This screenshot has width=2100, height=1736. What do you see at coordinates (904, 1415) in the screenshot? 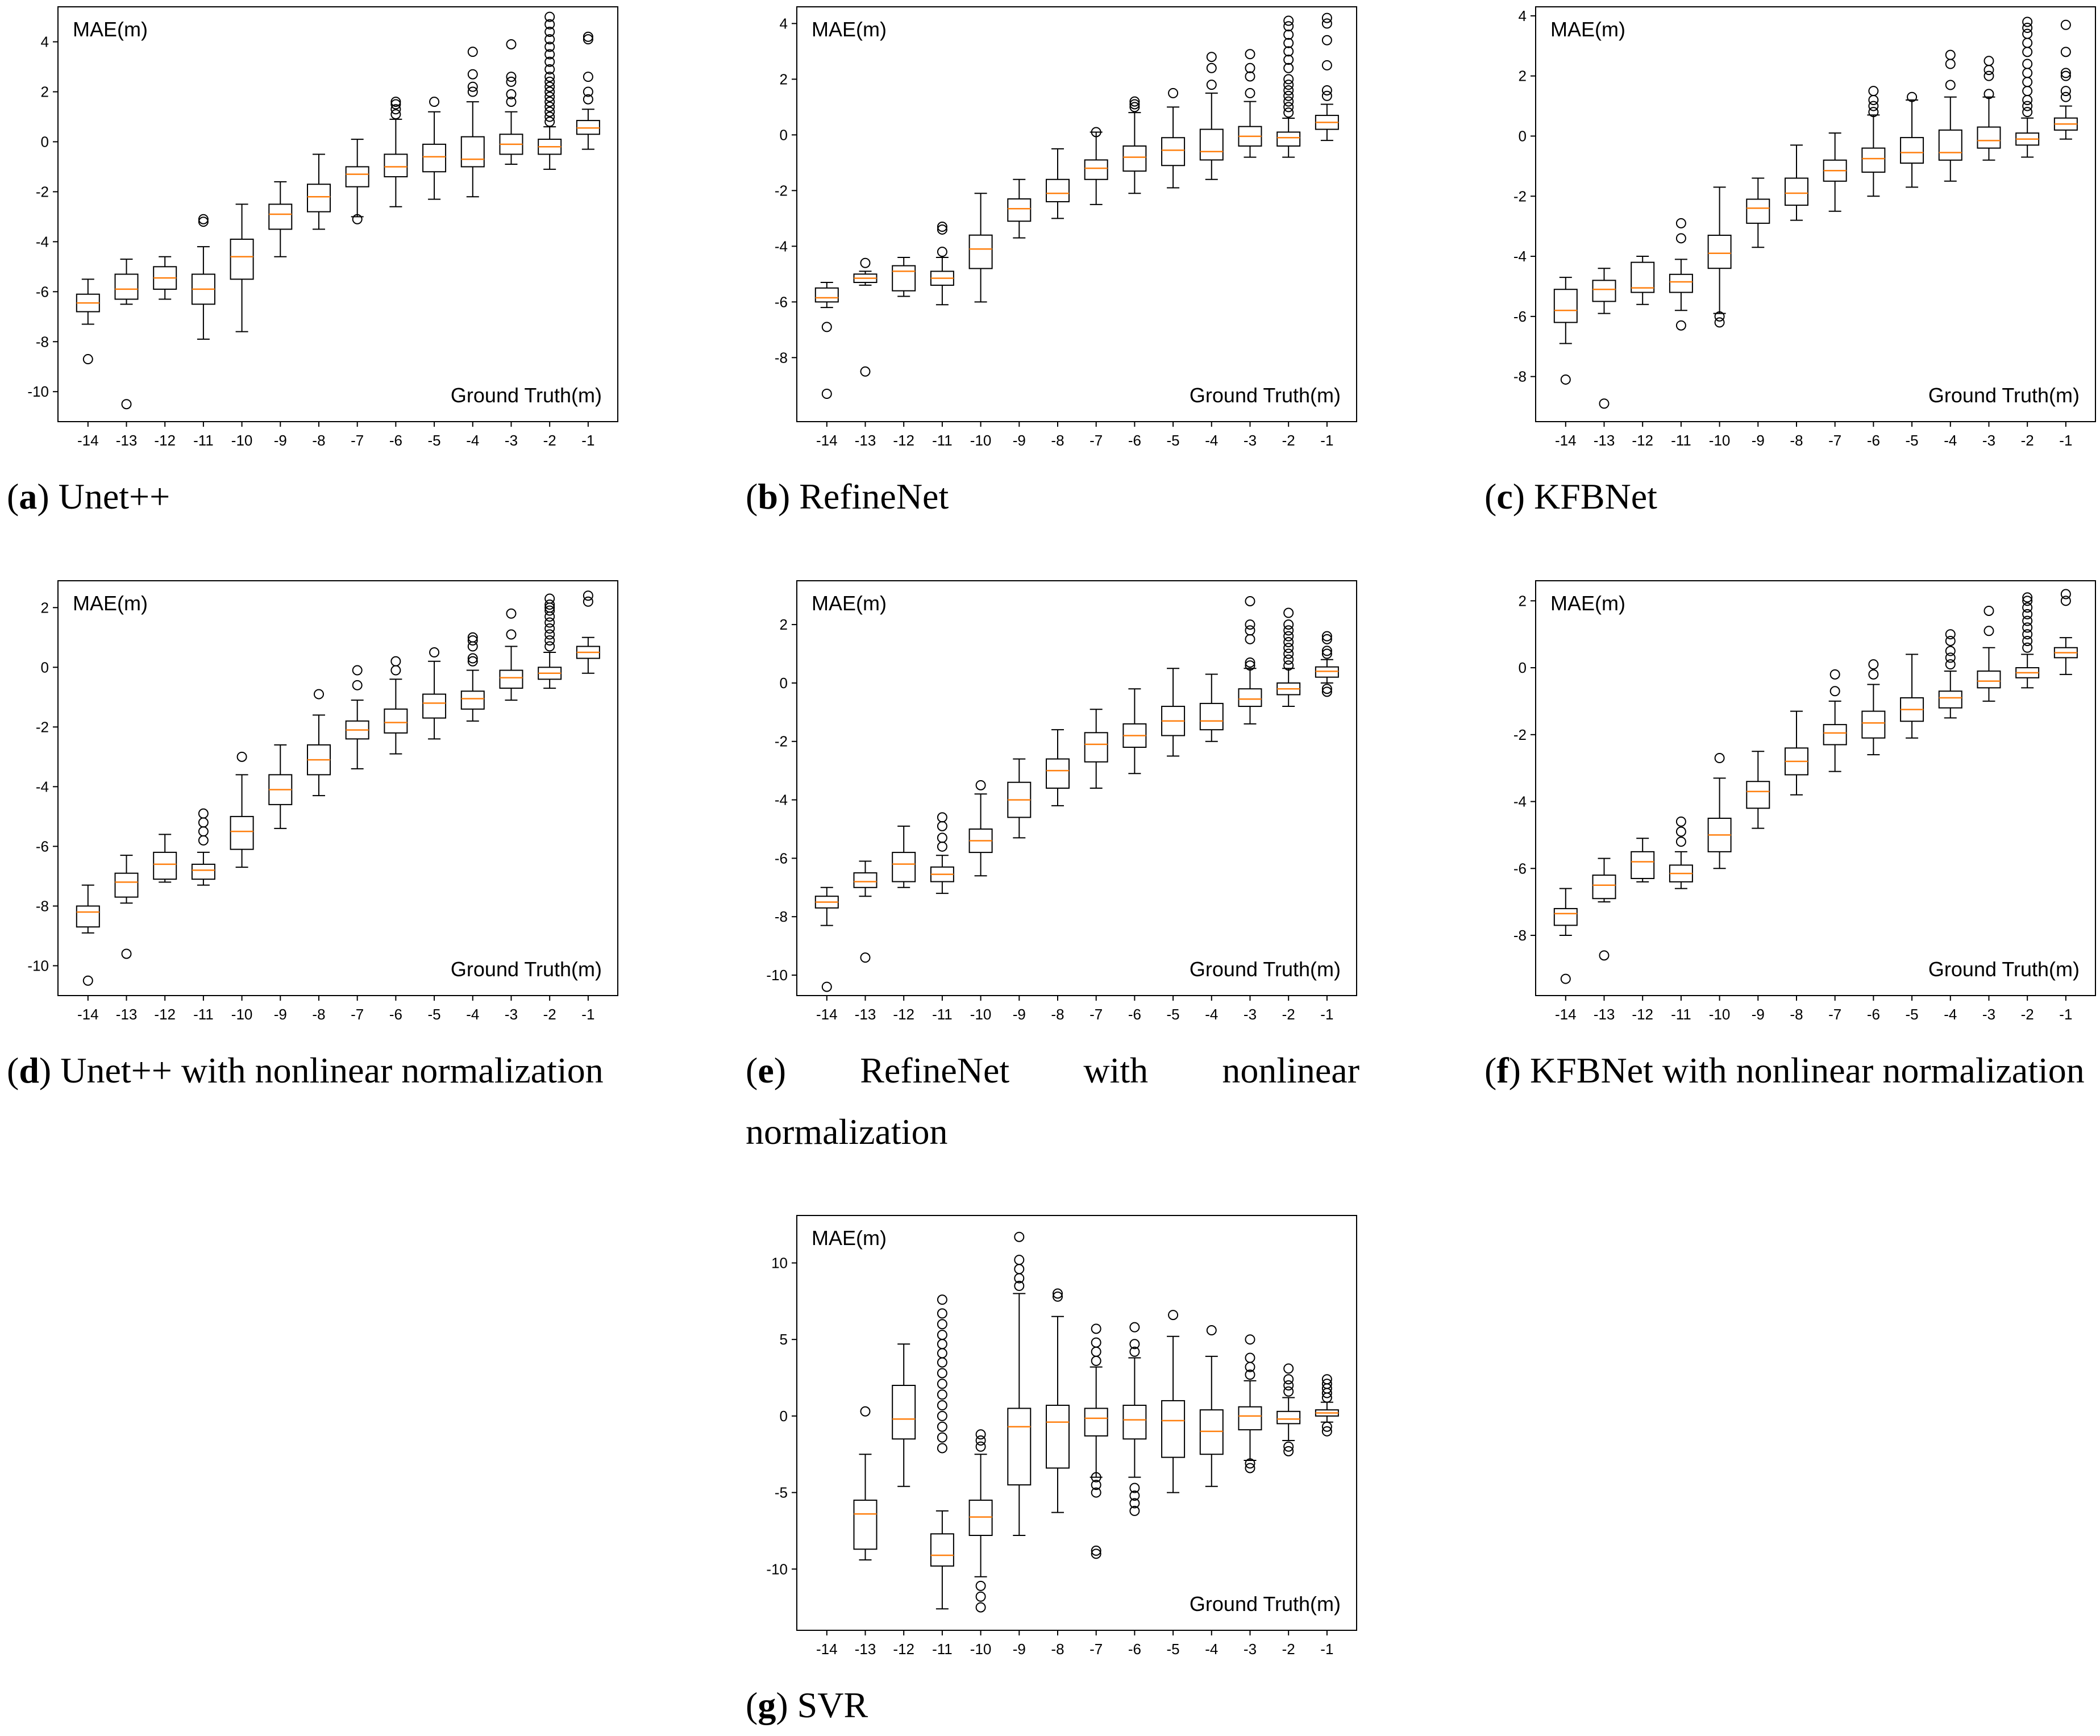
I see `box--12` at bounding box center [904, 1415].